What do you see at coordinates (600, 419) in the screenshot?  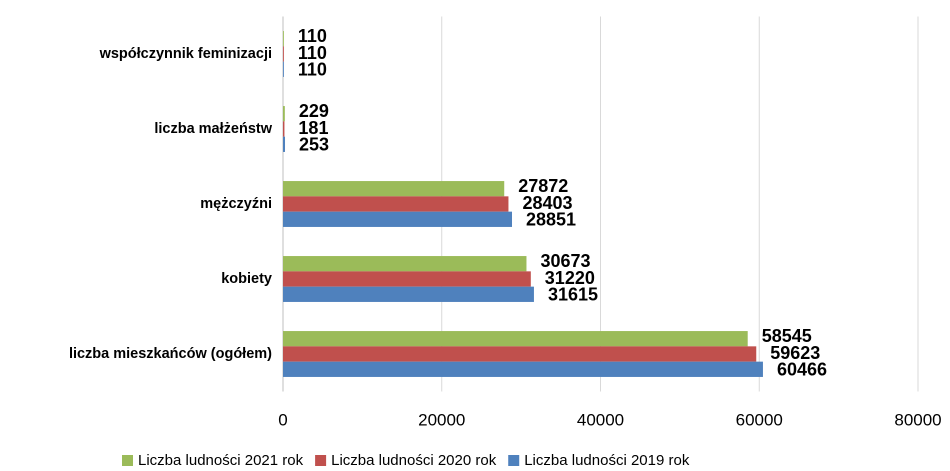 I see `x-tick-label: 40000` at bounding box center [600, 419].